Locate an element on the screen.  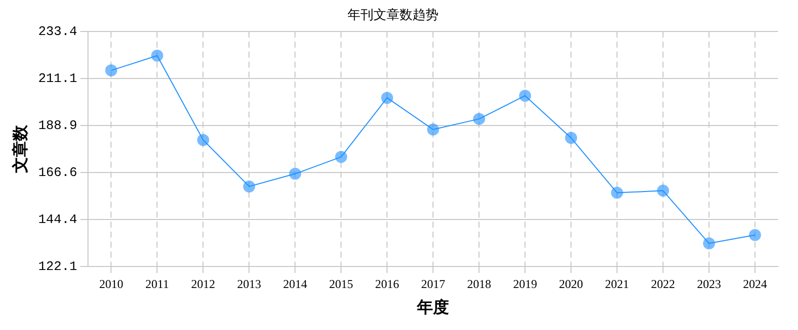
chart-title: 年刊文章数趋势 is located at coordinates (393, 14).